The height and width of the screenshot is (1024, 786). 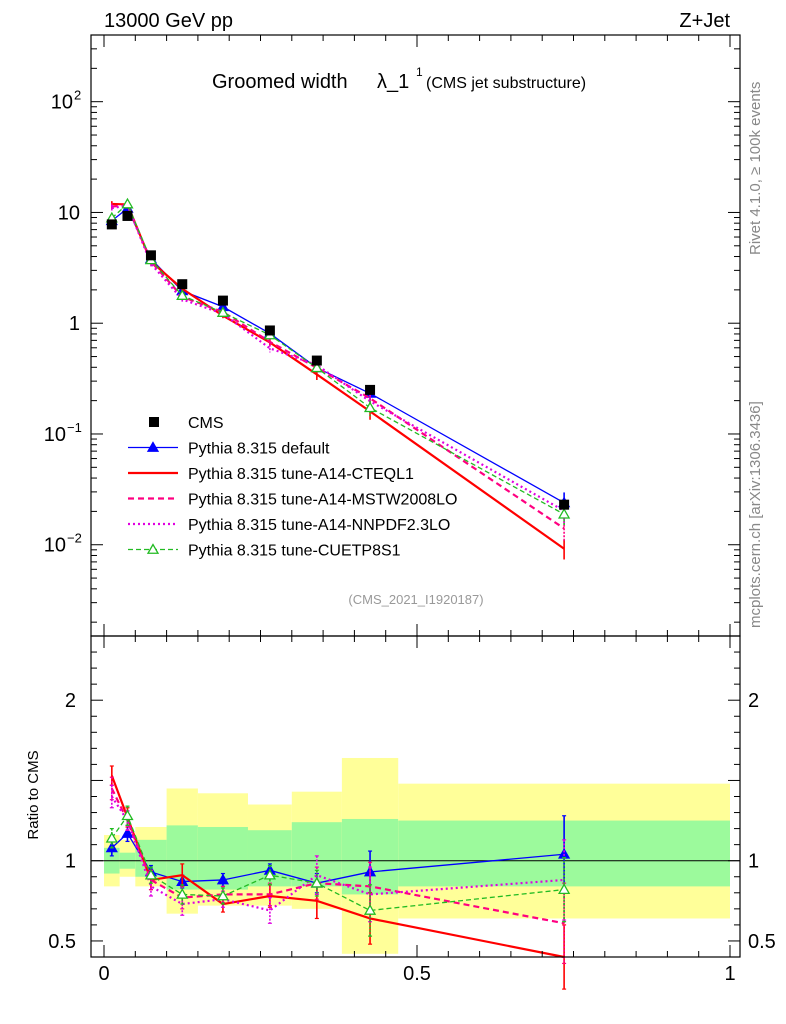 What do you see at coordinates (338, 877) in the screenshot?
I see `ratio-series` at bounding box center [338, 877].